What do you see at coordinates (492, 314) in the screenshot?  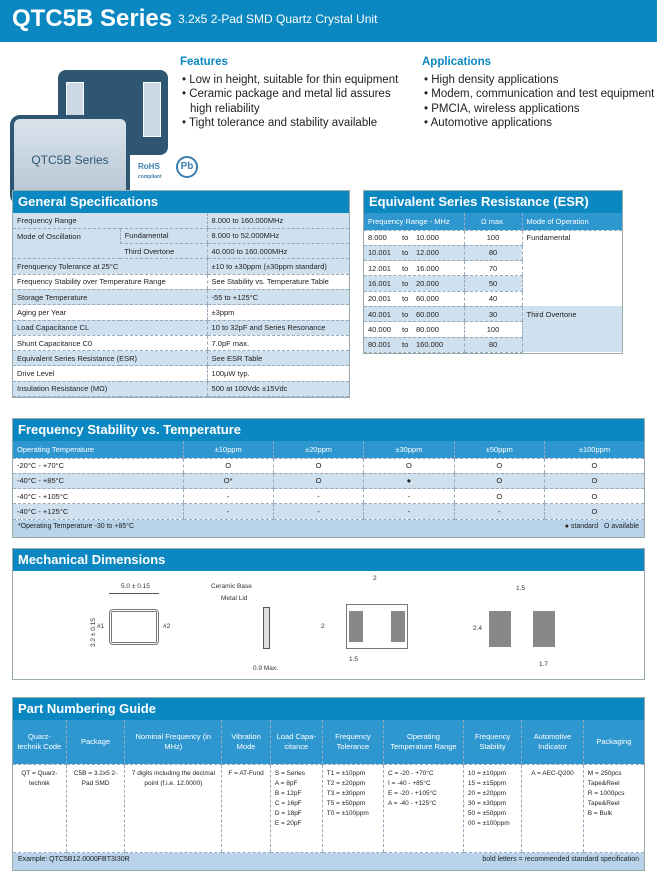 I see `ohm-max: 30` at bounding box center [492, 314].